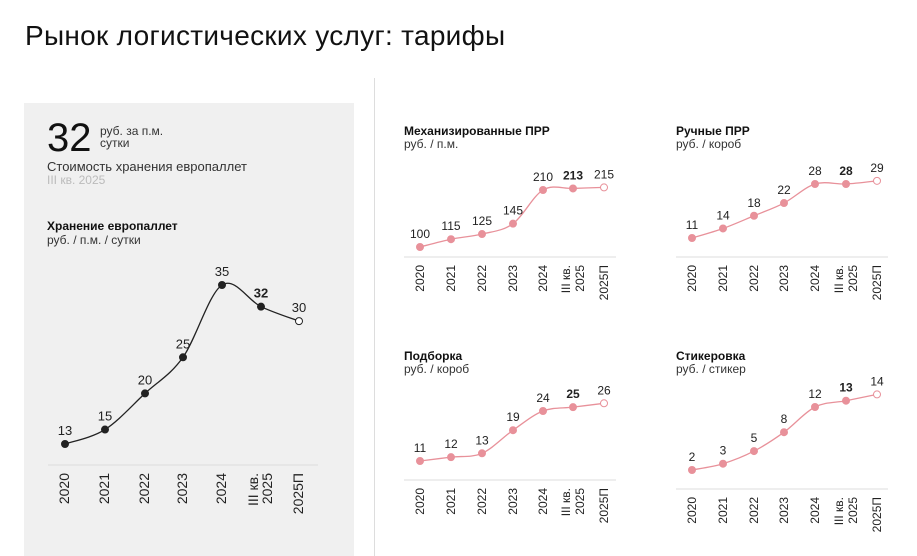 The width and height of the screenshot is (917, 556). Describe the element at coordinates (450, 226) in the screenshot. I see `data-label: 115` at that location.